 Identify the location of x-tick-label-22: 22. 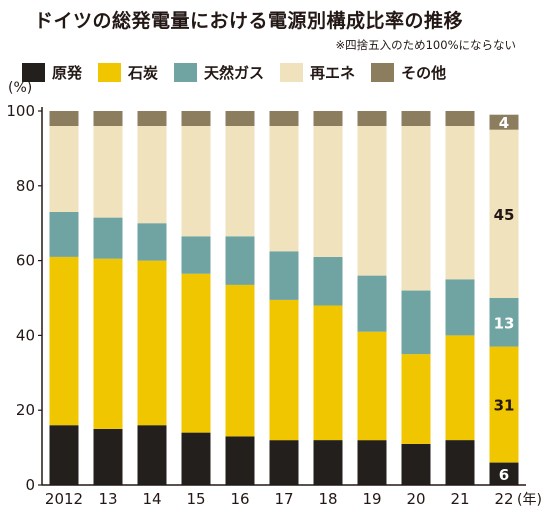
(503, 499).